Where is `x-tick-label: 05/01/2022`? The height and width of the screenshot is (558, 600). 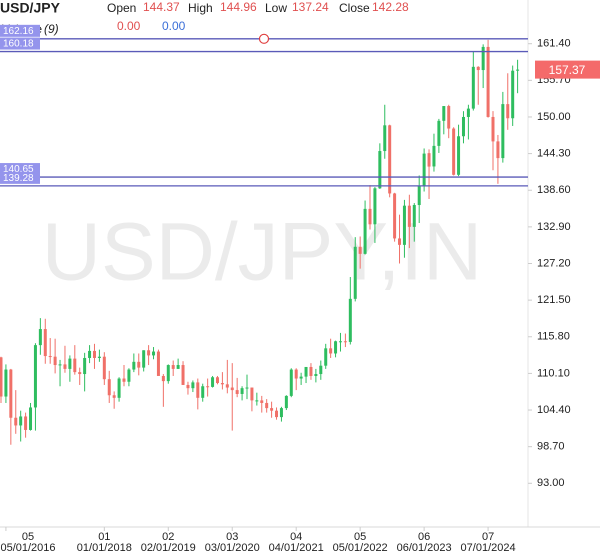
x-tick-label: 05/01/2022 is located at coordinates (360, 548).